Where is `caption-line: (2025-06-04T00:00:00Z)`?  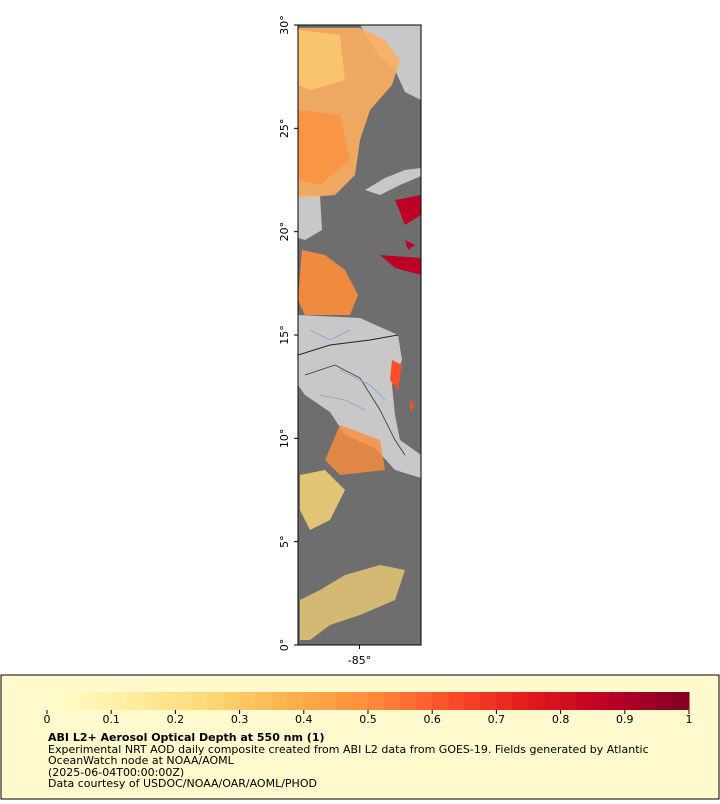
caption-line: (2025-06-04T00:00:00Z) is located at coordinates (116, 772).